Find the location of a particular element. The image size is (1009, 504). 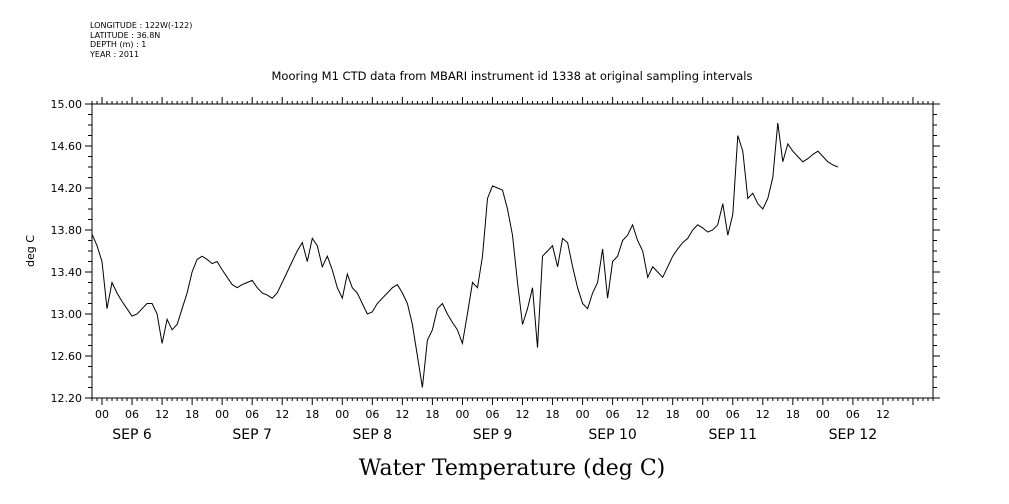

x-day-label: SEP 7 is located at coordinates (252, 435).